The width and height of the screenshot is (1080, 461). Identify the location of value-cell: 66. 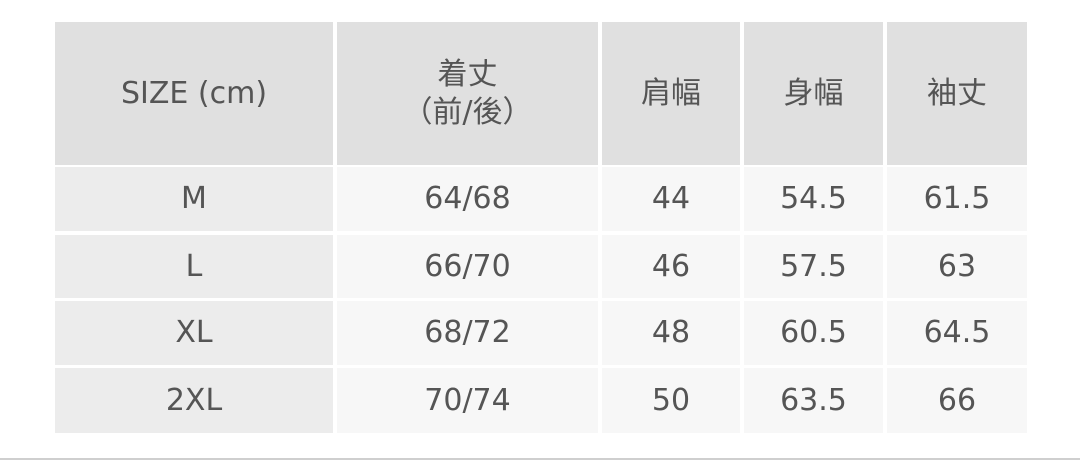
(957, 400).